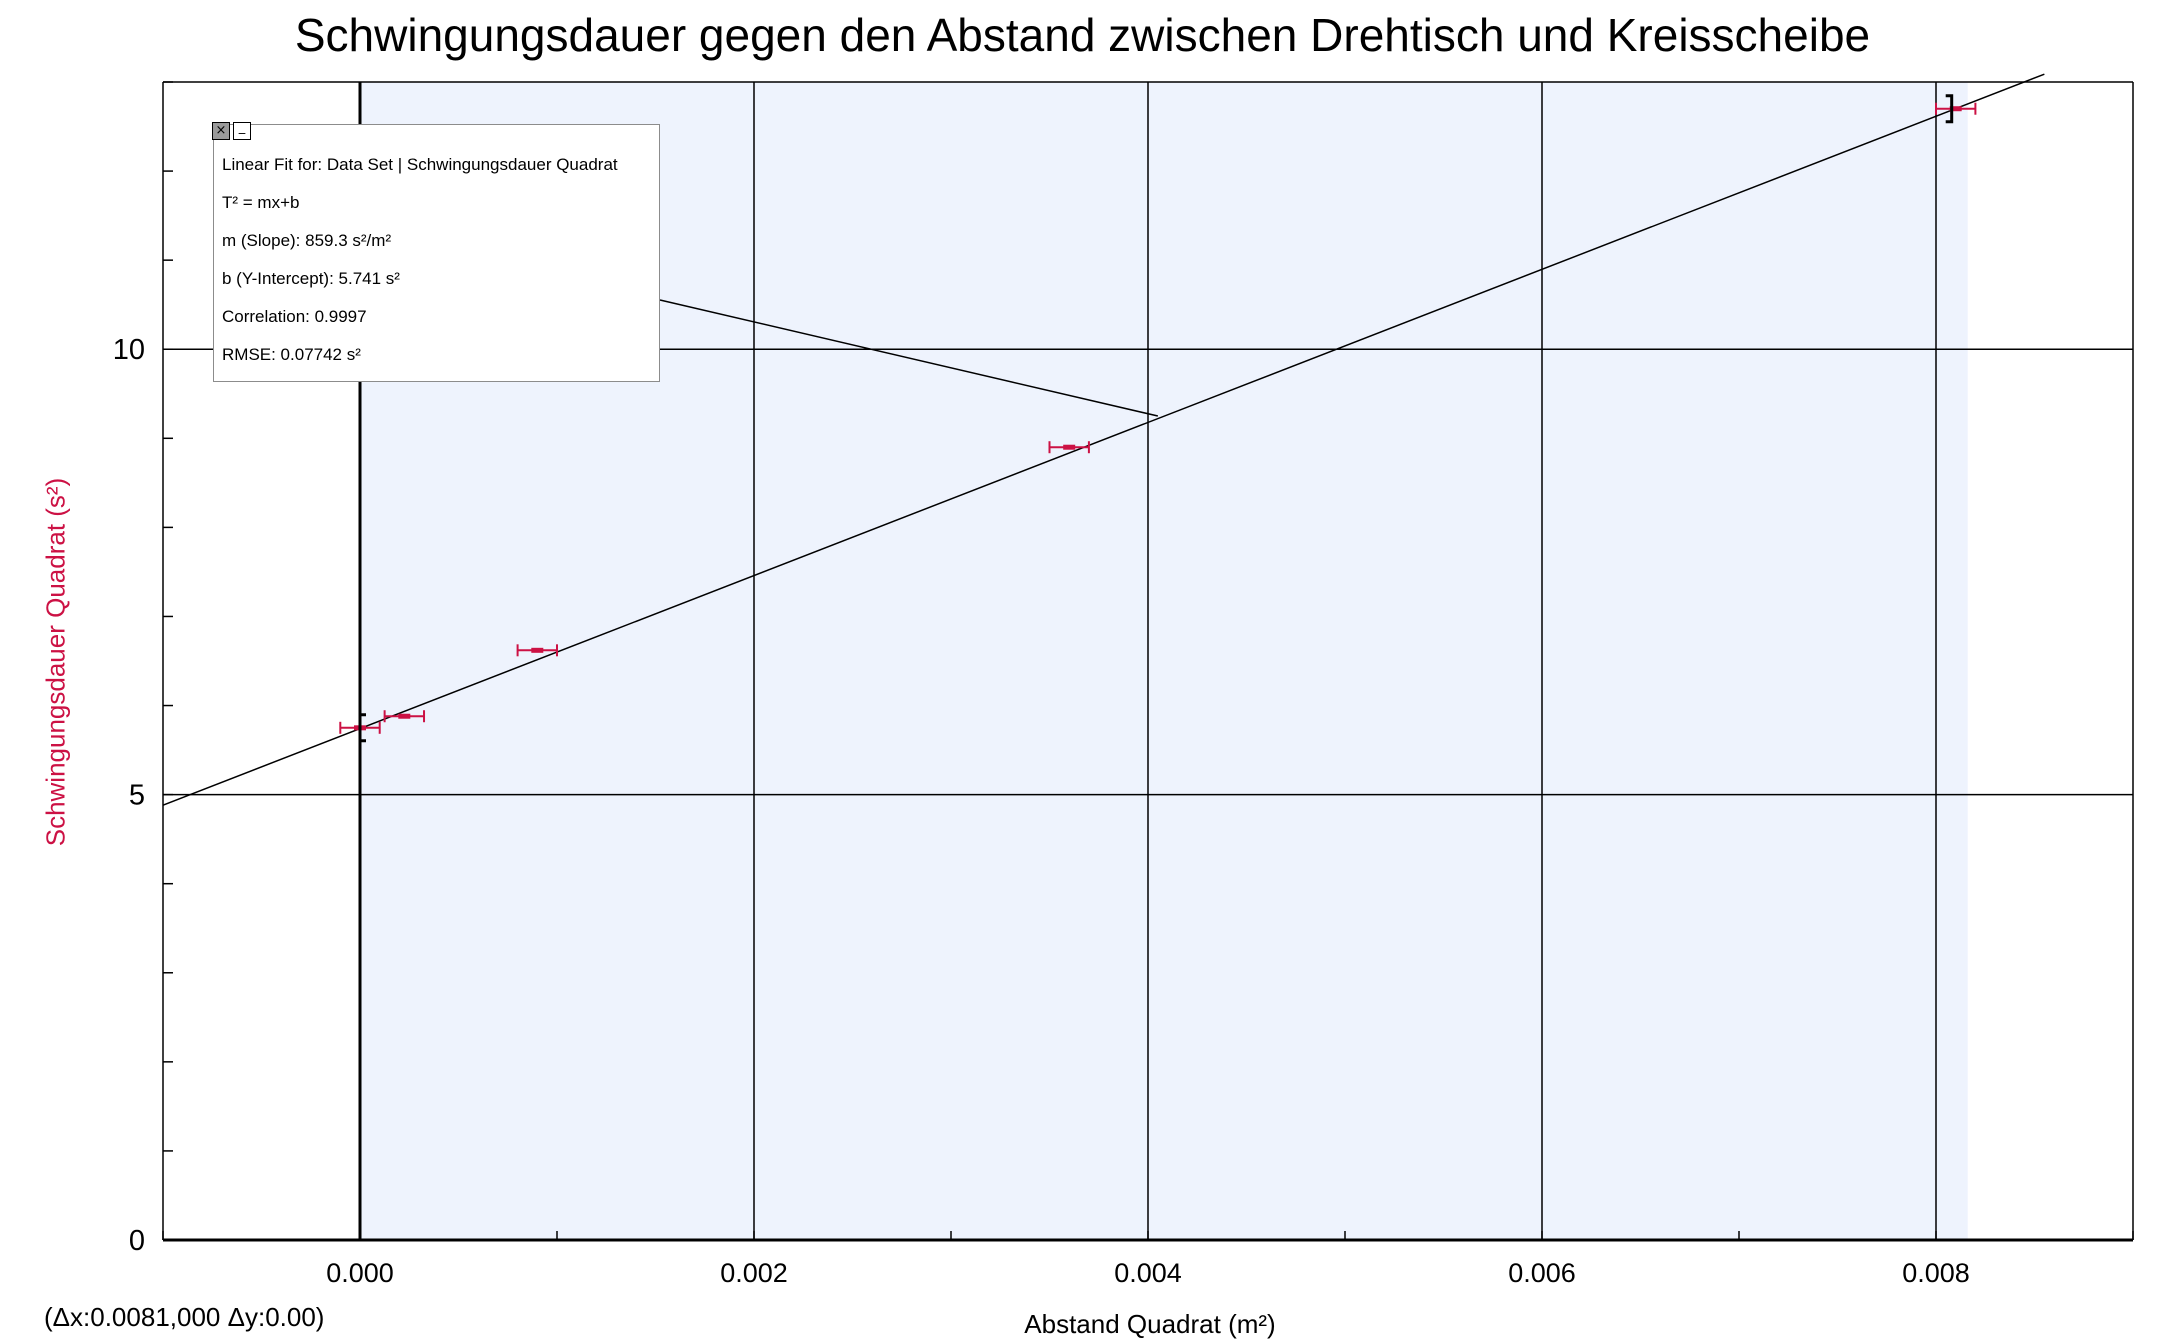  Describe the element at coordinates (362, 728) in the screenshot. I see `selection-bracket-left` at that location.